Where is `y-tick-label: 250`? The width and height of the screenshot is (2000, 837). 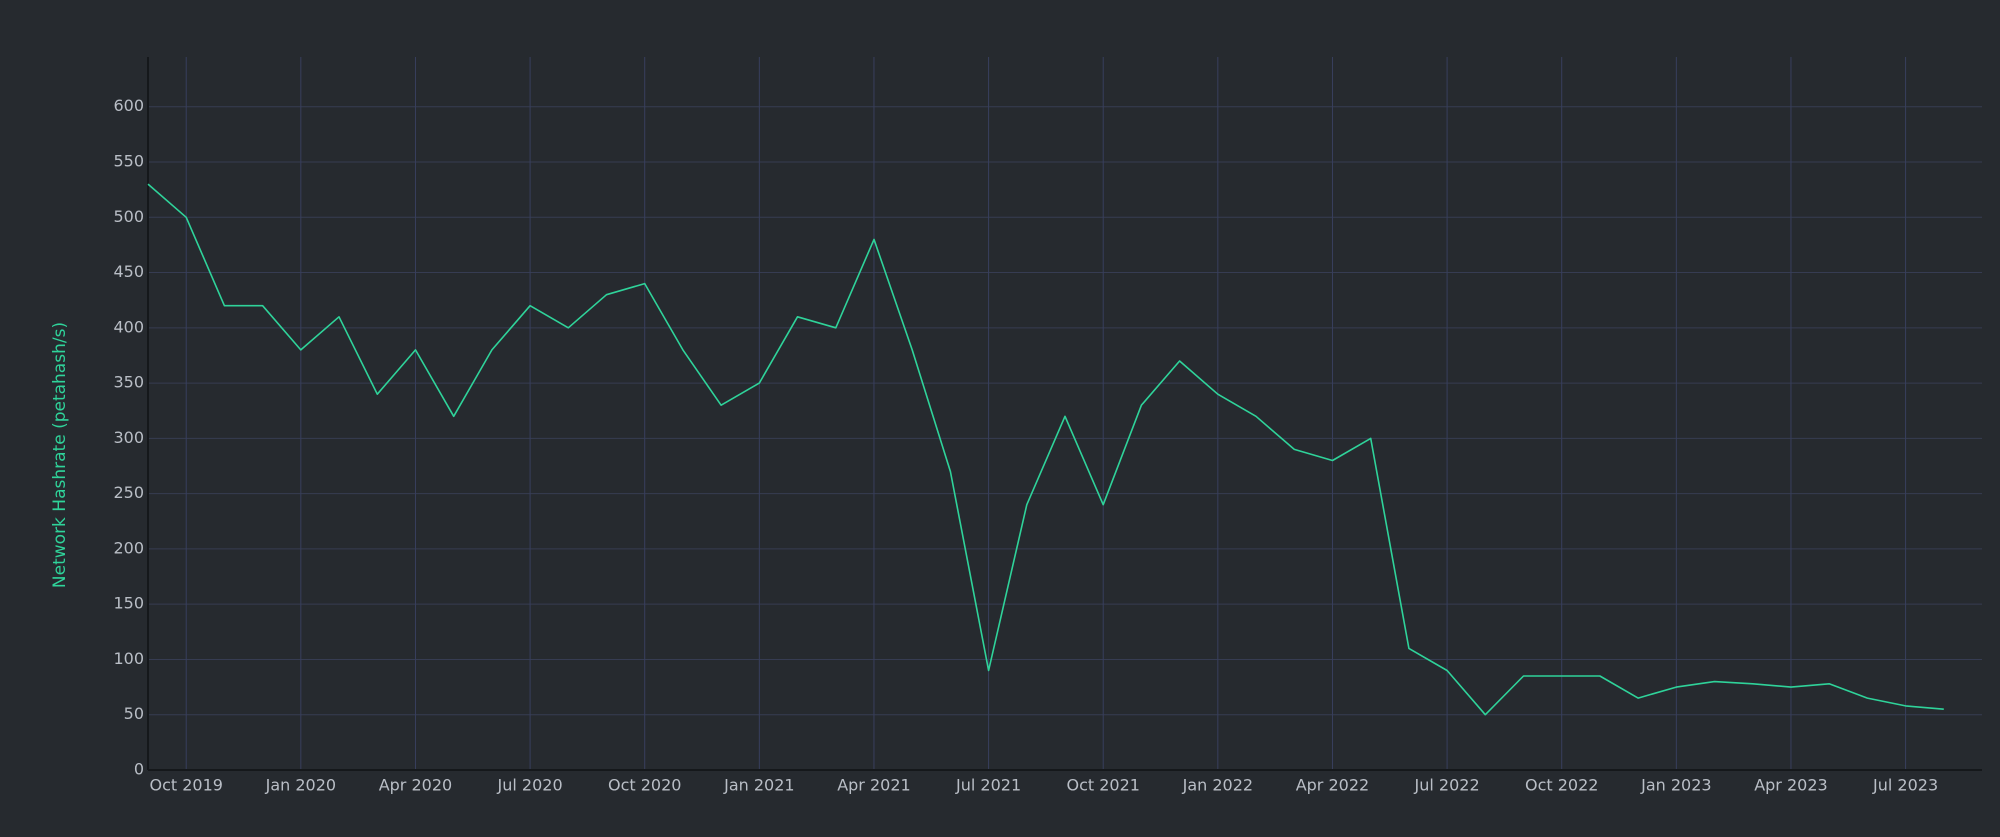 y-tick-label: 250 is located at coordinates (128, 492).